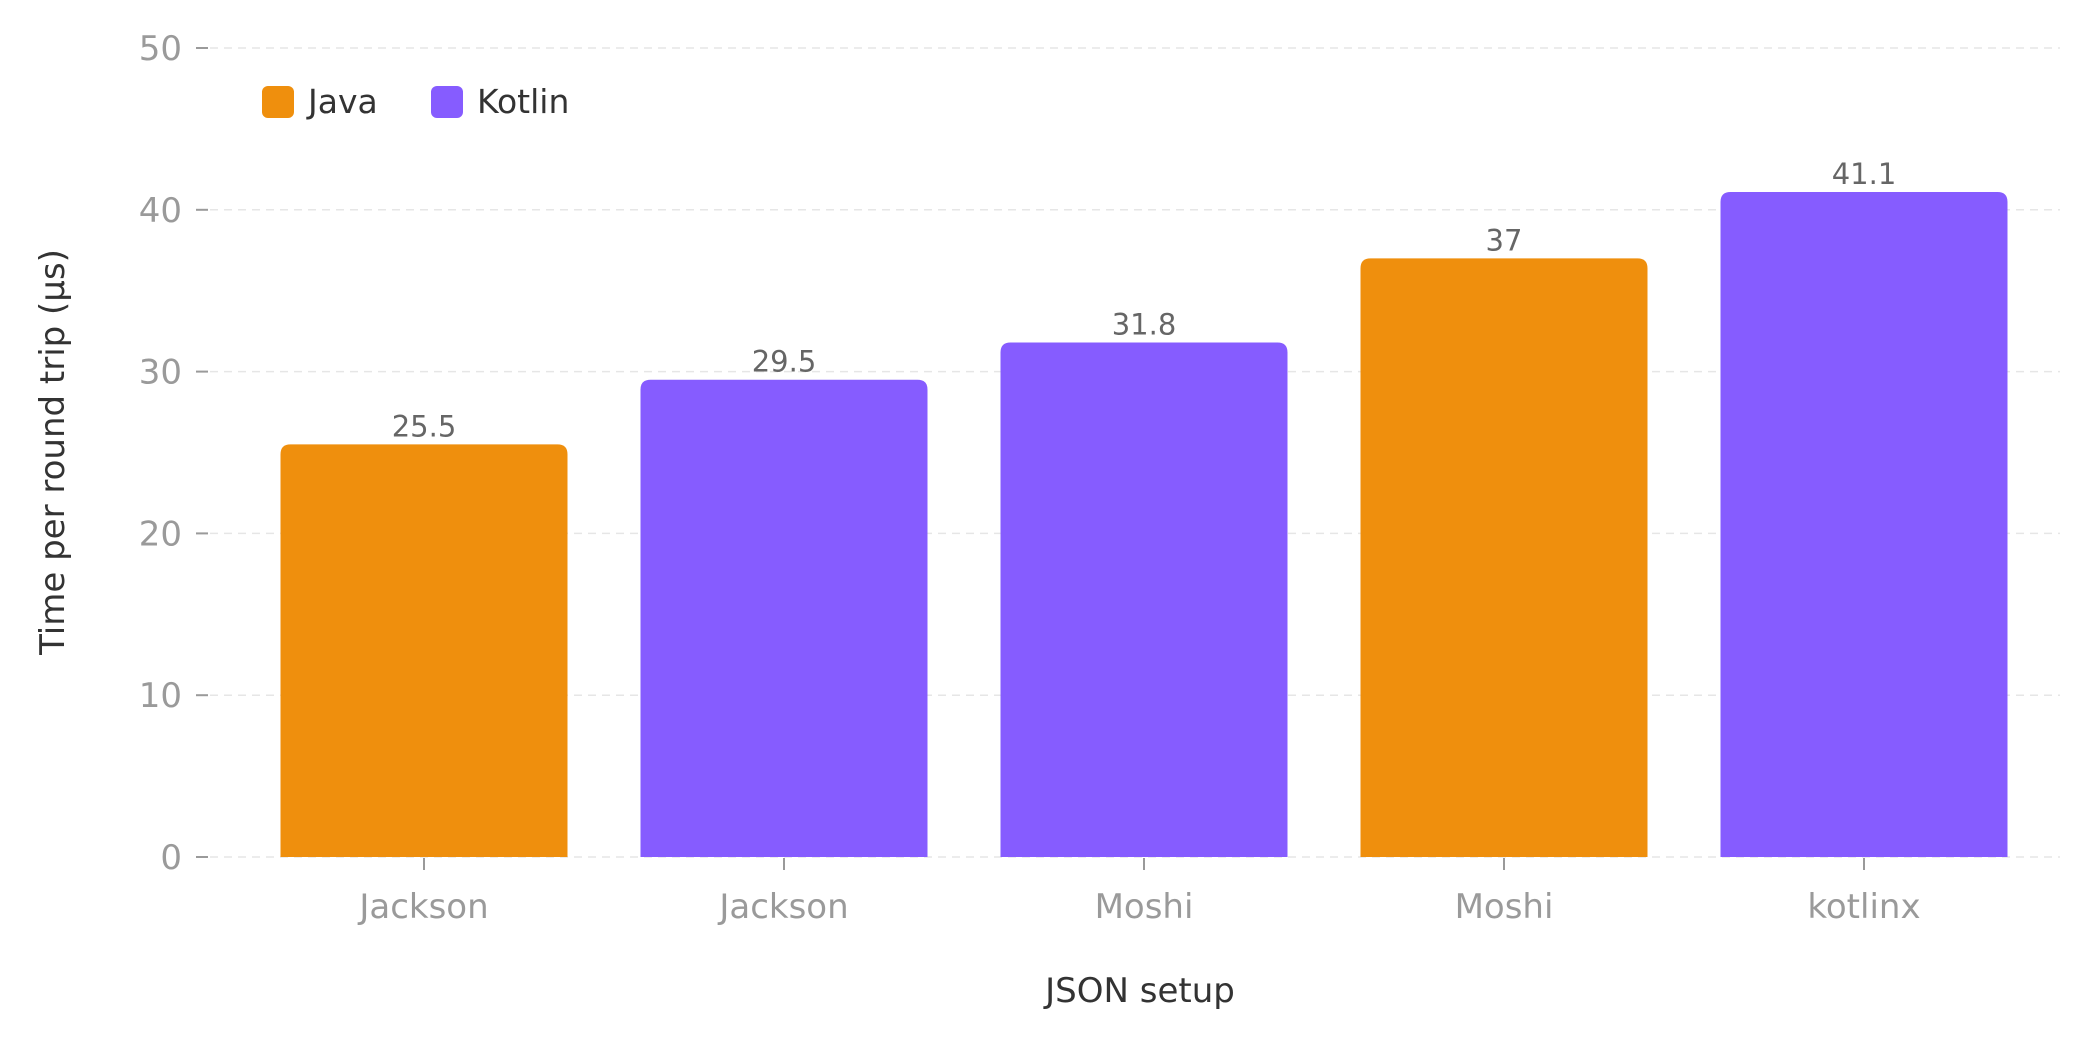 The width and height of the screenshot is (2100, 1050). Describe the element at coordinates (1144, 599) in the screenshot. I see `bar-kotlin-moshi` at that location.